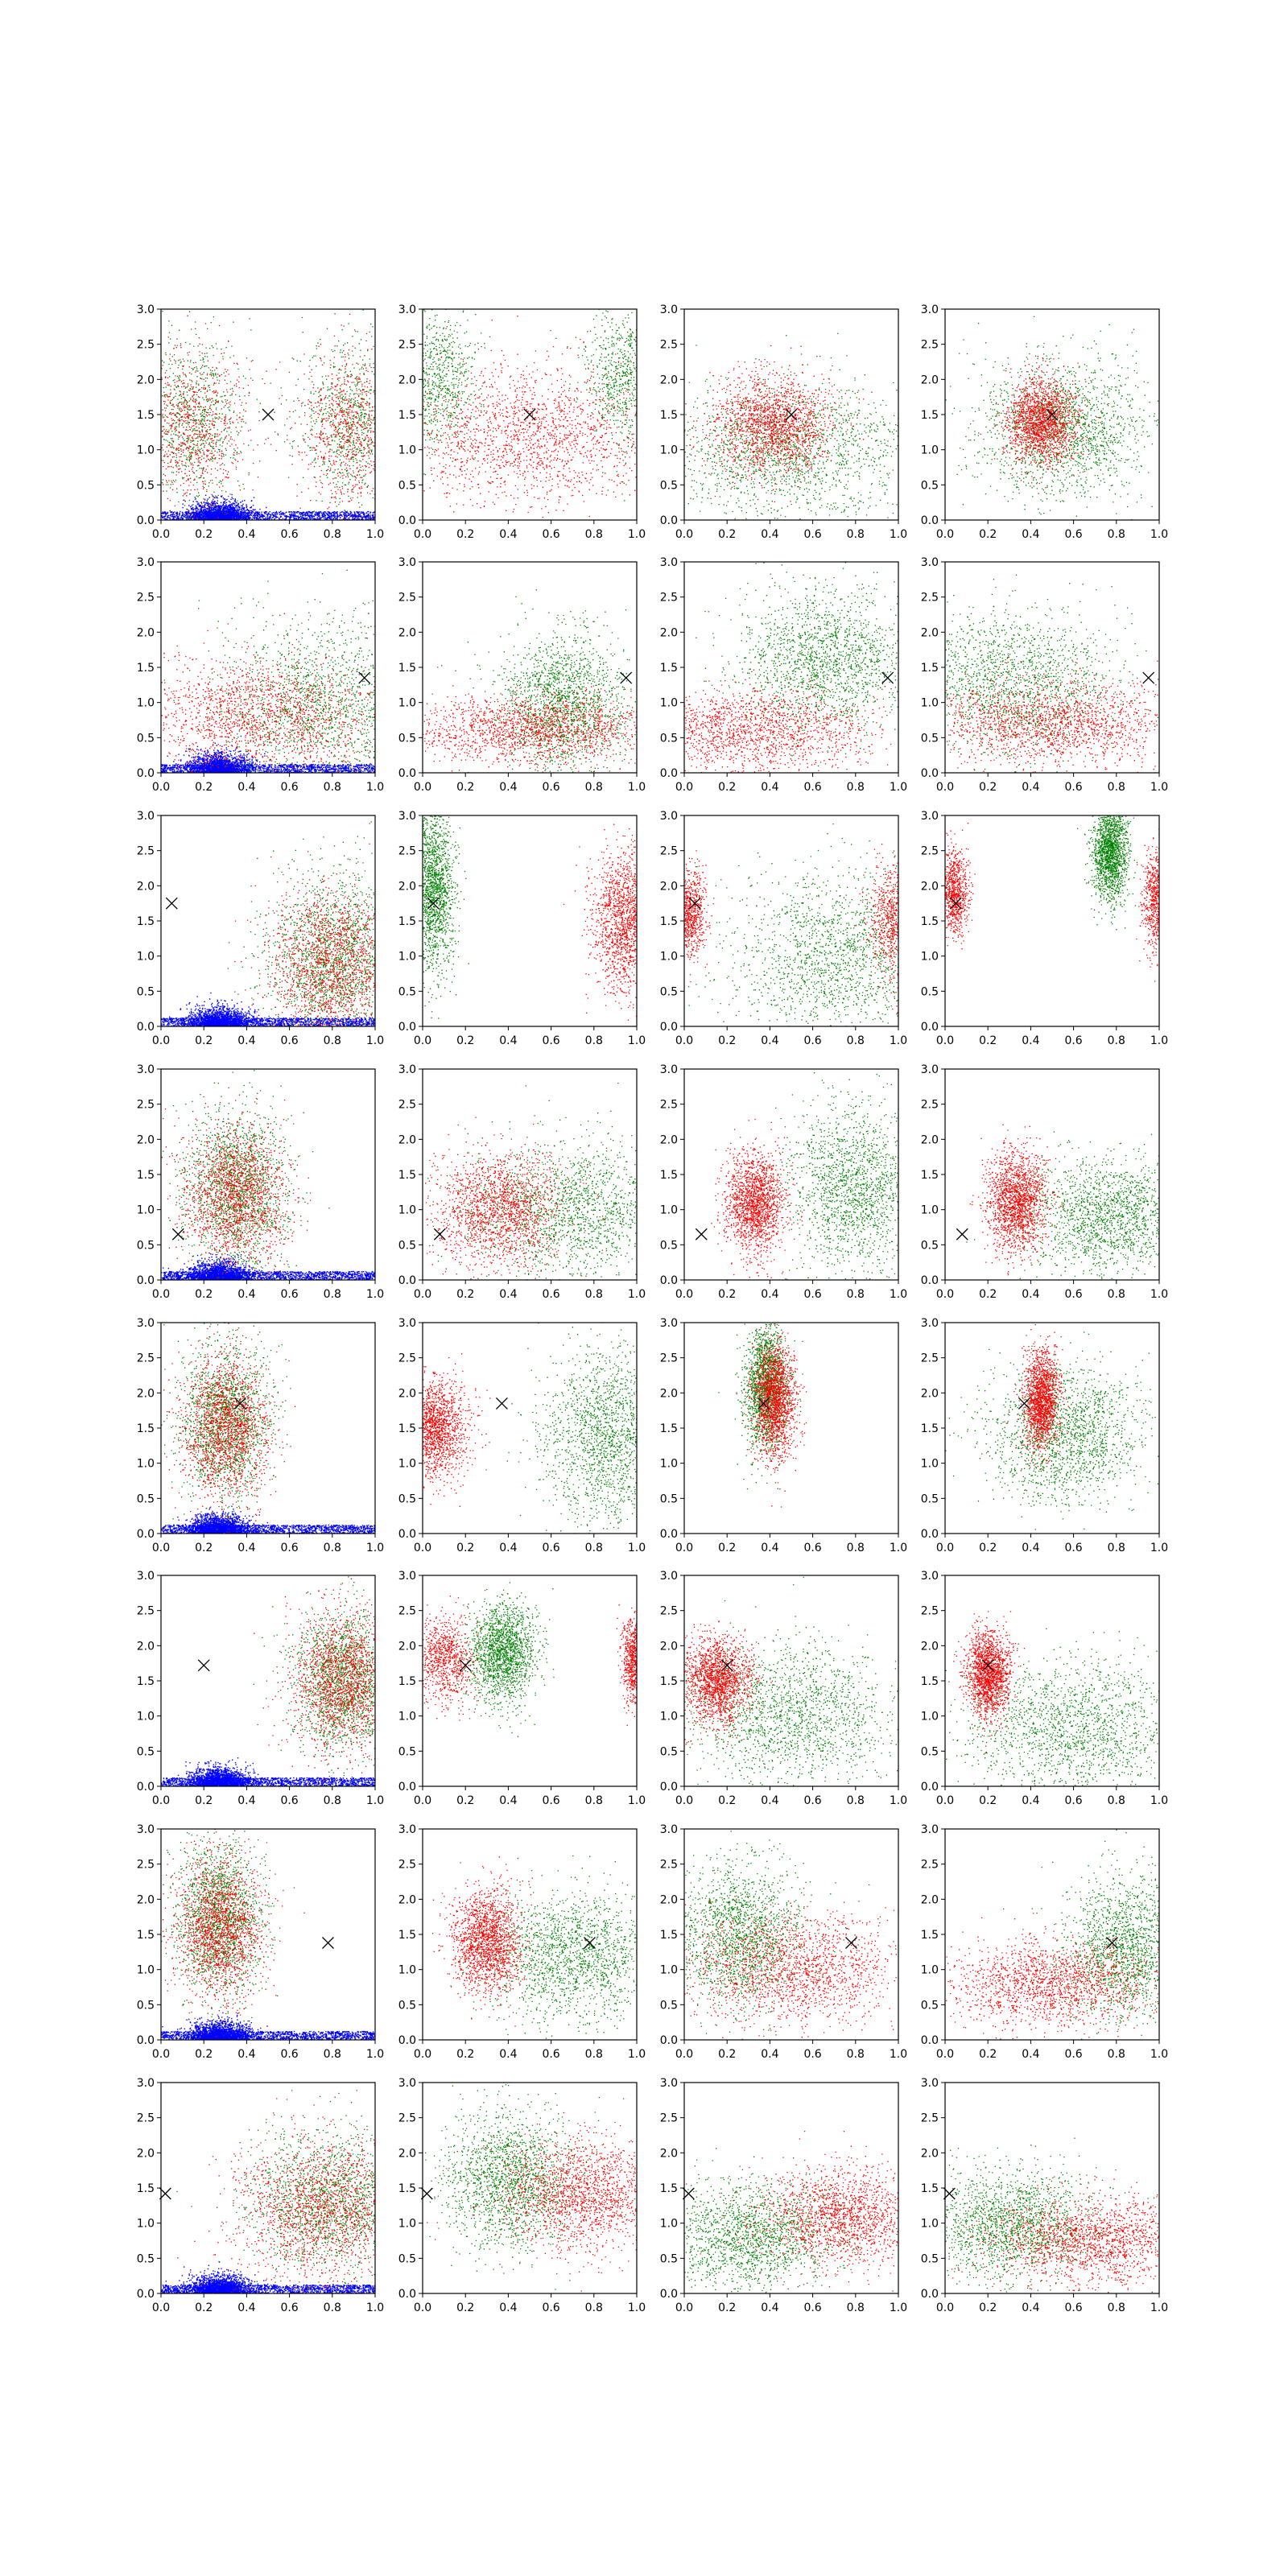 This screenshot has width=1288, height=2576. Describe the element at coordinates (260, 675) in the screenshot. I see `scatter-panel-r2-c1: 0.0 0.2 0.4 0.6 0.8 1.00.00.51.01.52.02.53.0` at that location.